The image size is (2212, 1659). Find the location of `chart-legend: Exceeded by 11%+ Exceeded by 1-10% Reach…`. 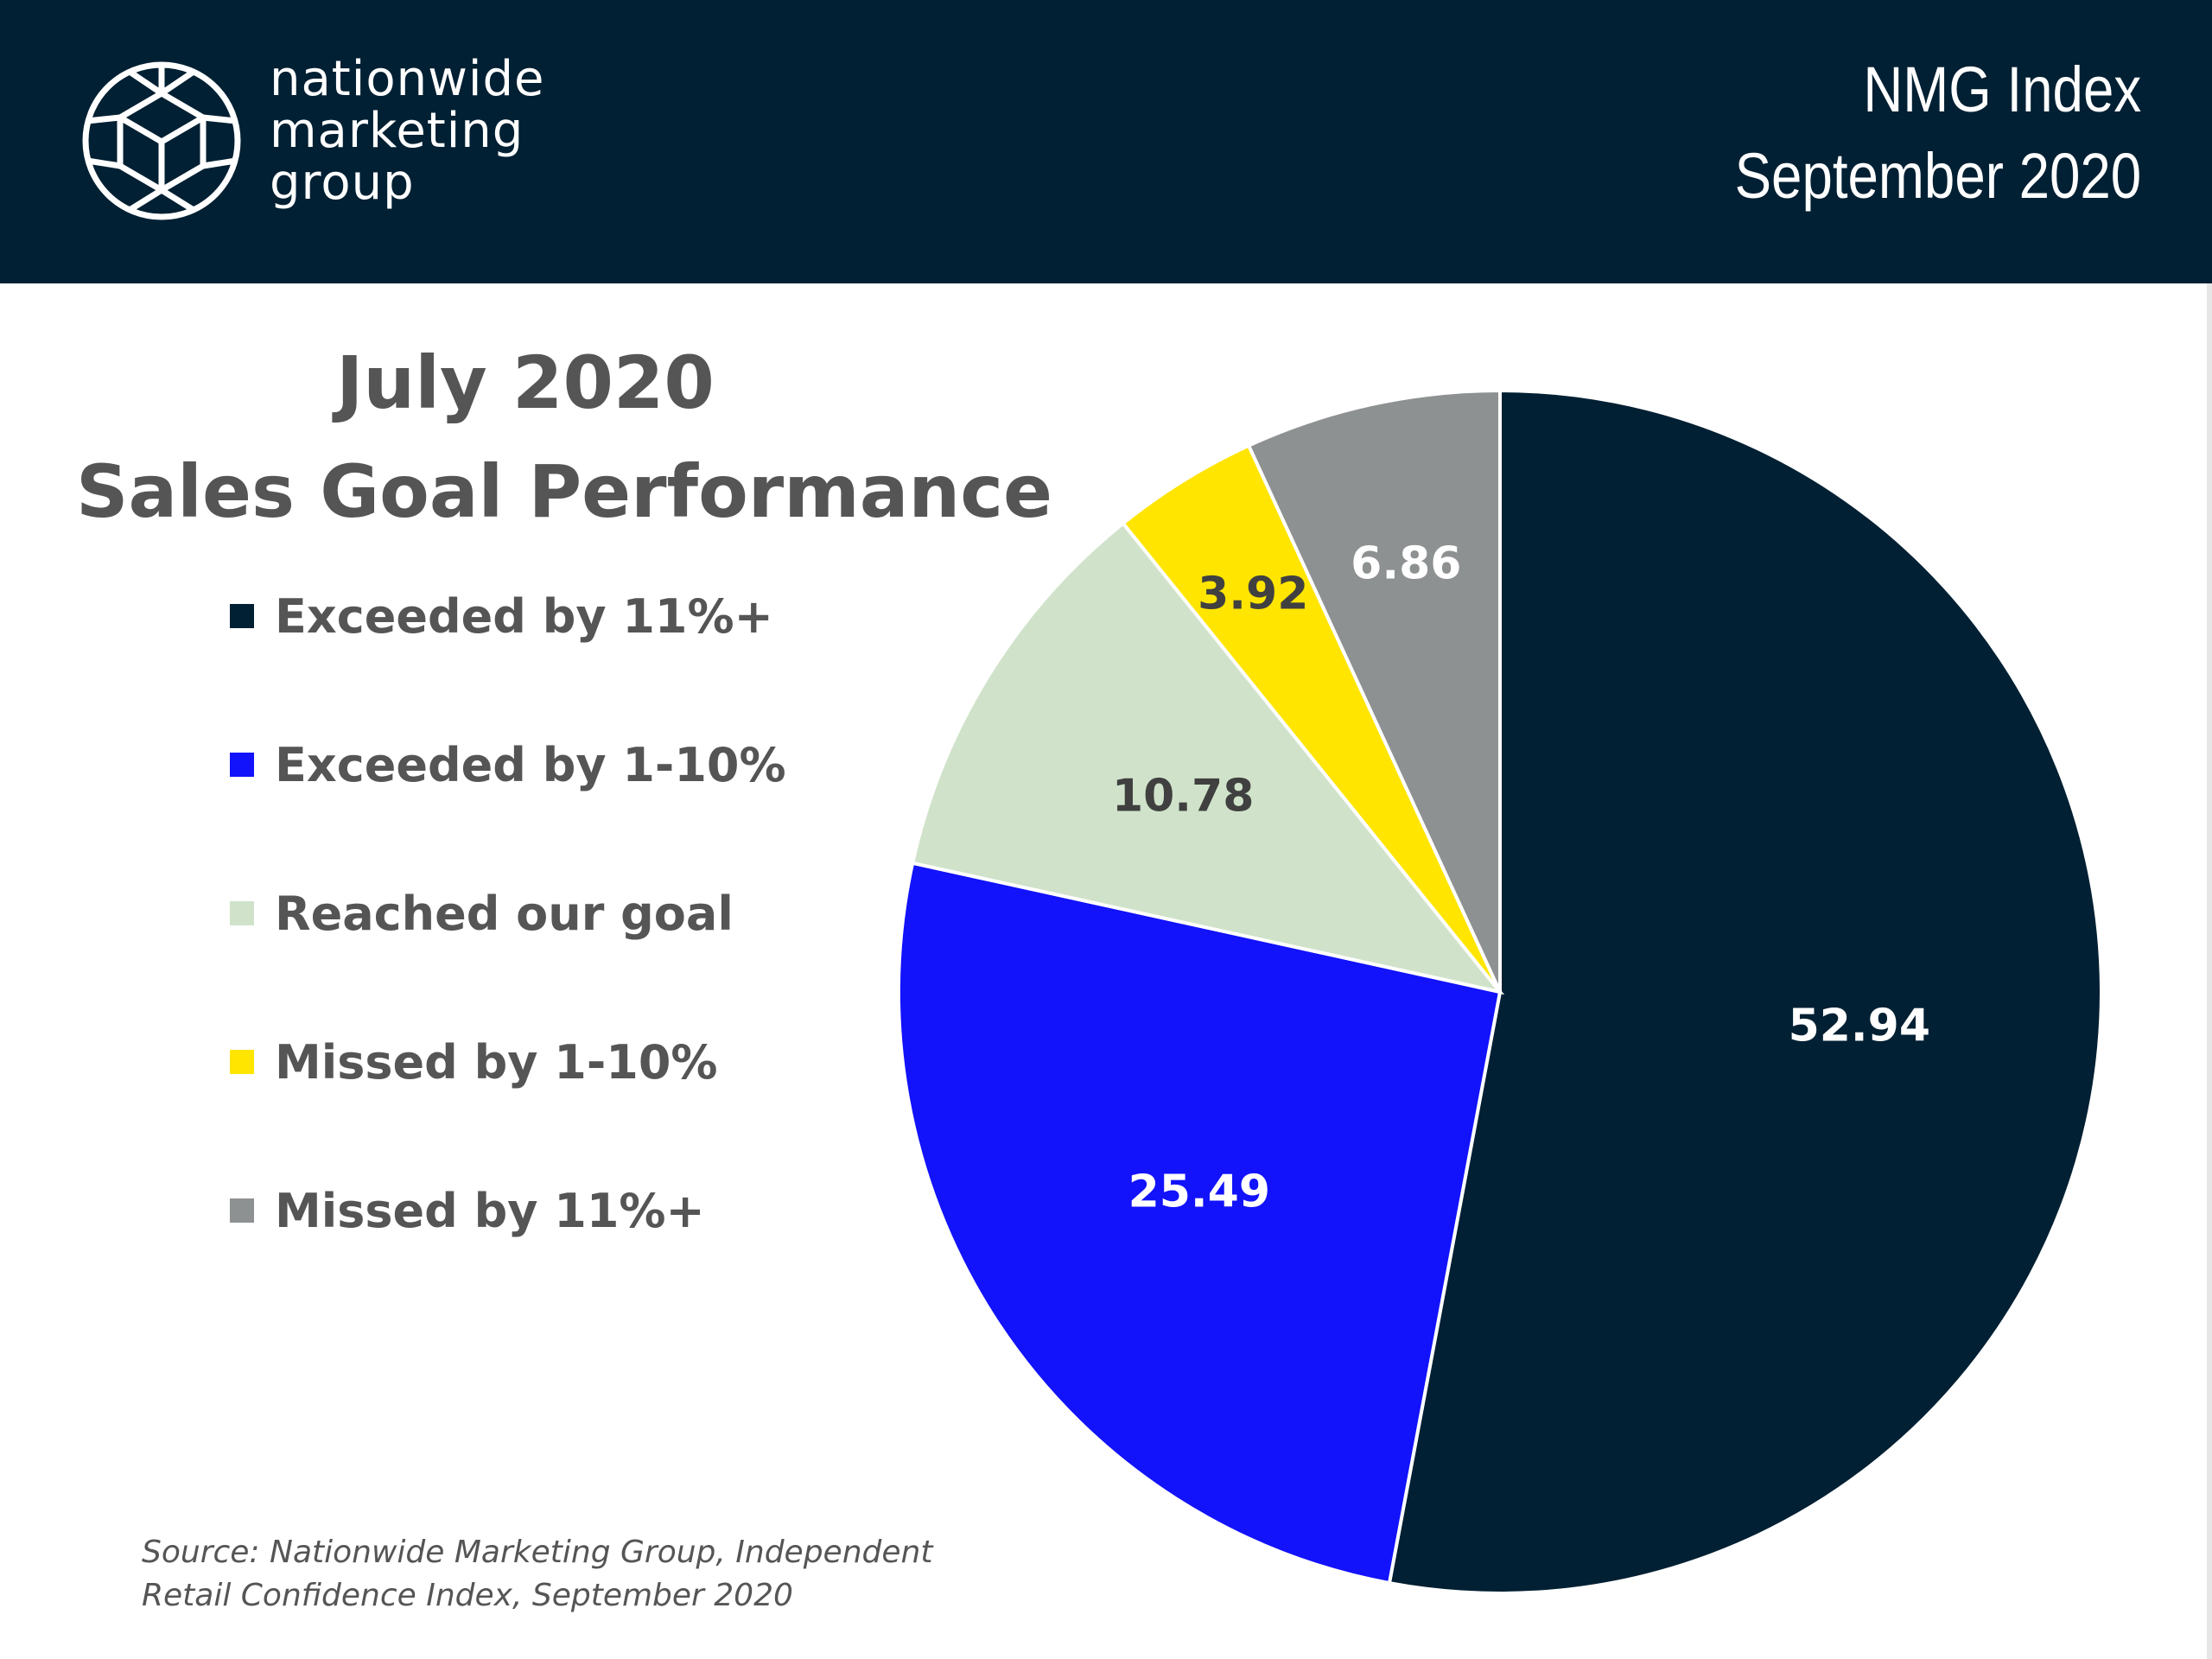

chart-legend: Exceeded by 11%+ Exceeded by 1-10% Reach… is located at coordinates (508, 959).